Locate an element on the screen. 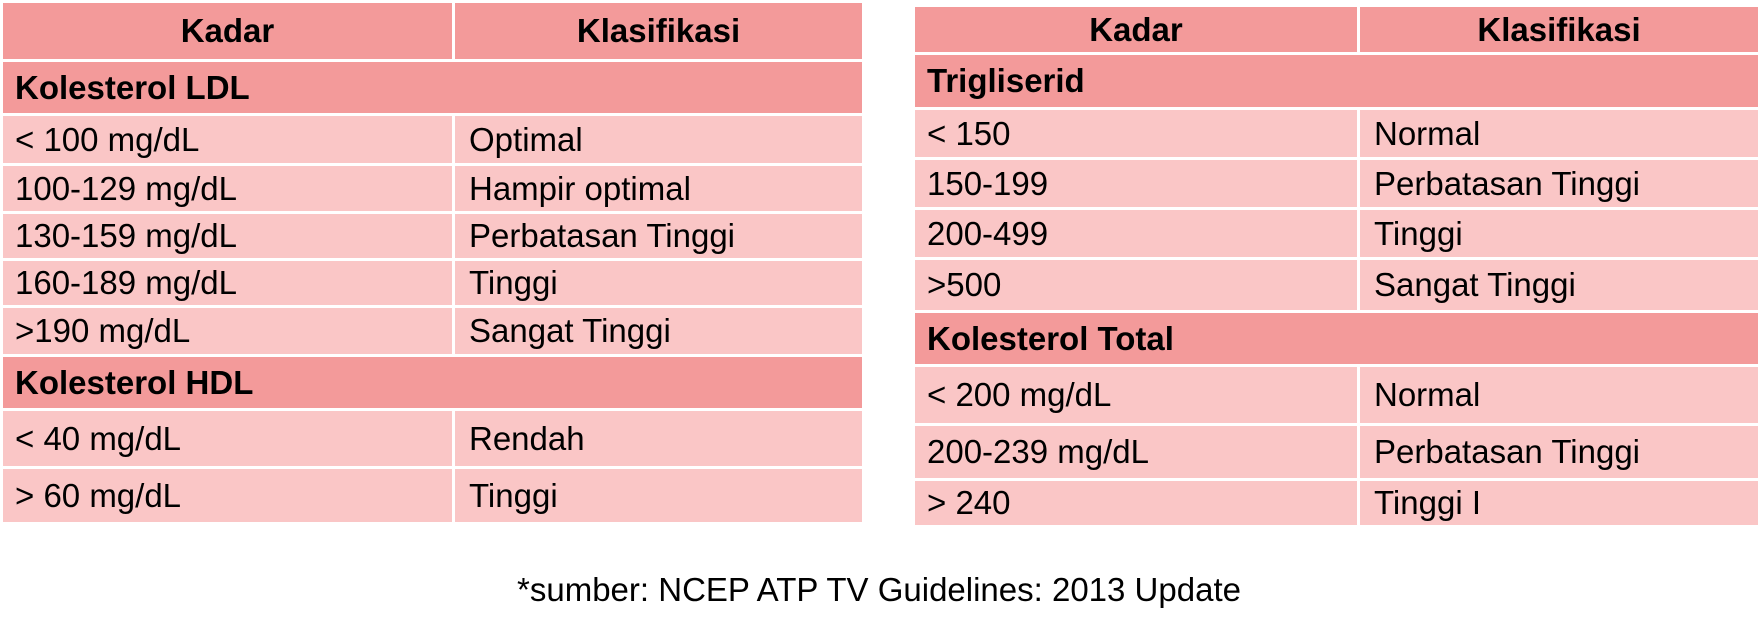 The image size is (1758, 620). table-row: < 150 Normal is located at coordinates (1335, 133).